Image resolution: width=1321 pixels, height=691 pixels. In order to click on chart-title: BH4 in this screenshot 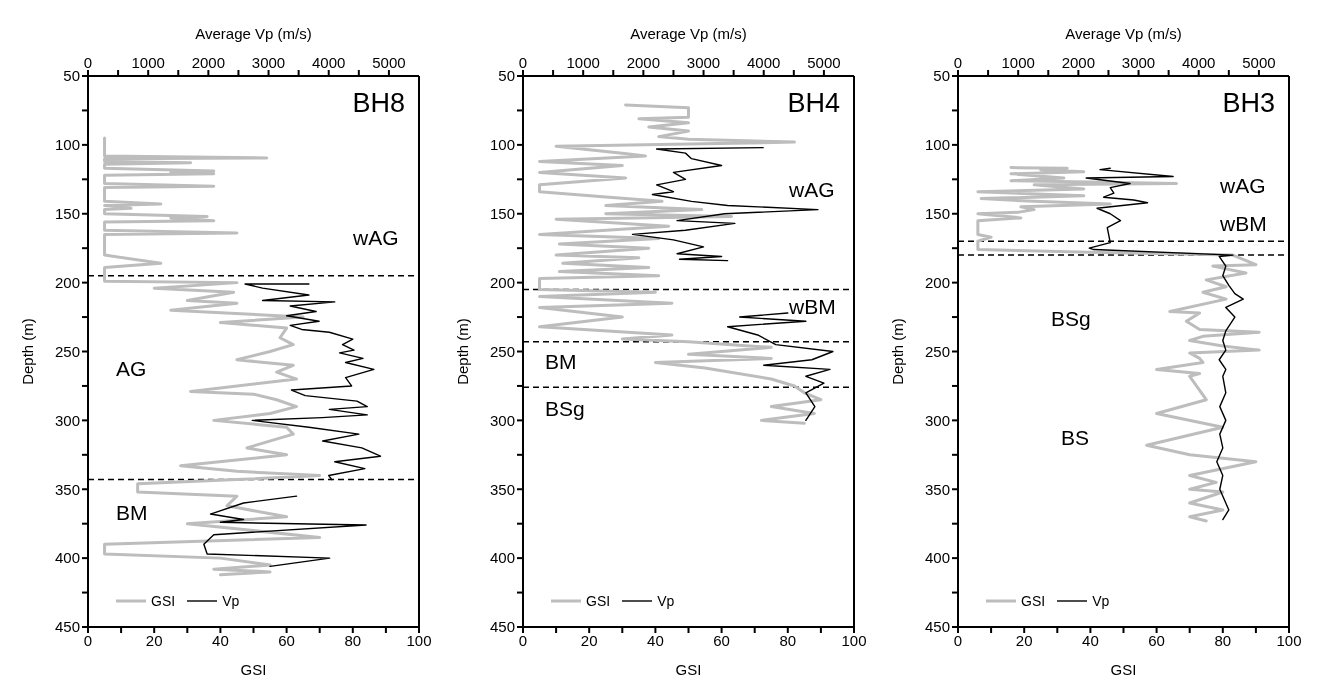, I will do `click(813, 103)`.